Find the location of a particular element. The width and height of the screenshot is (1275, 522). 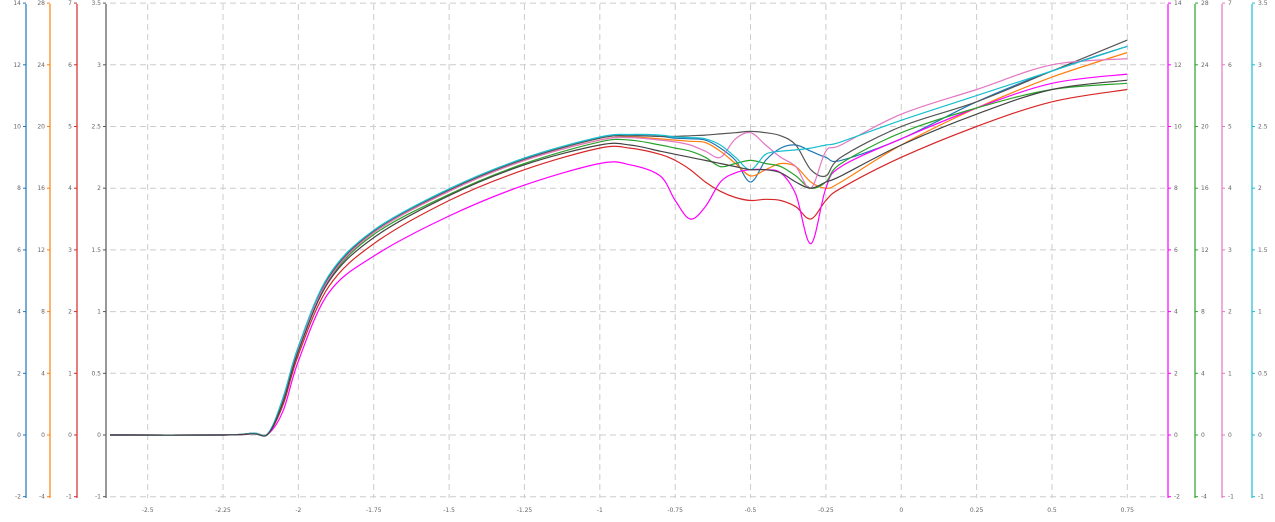

x-tick-label: 0.25 is located at coordinates (977, 510).